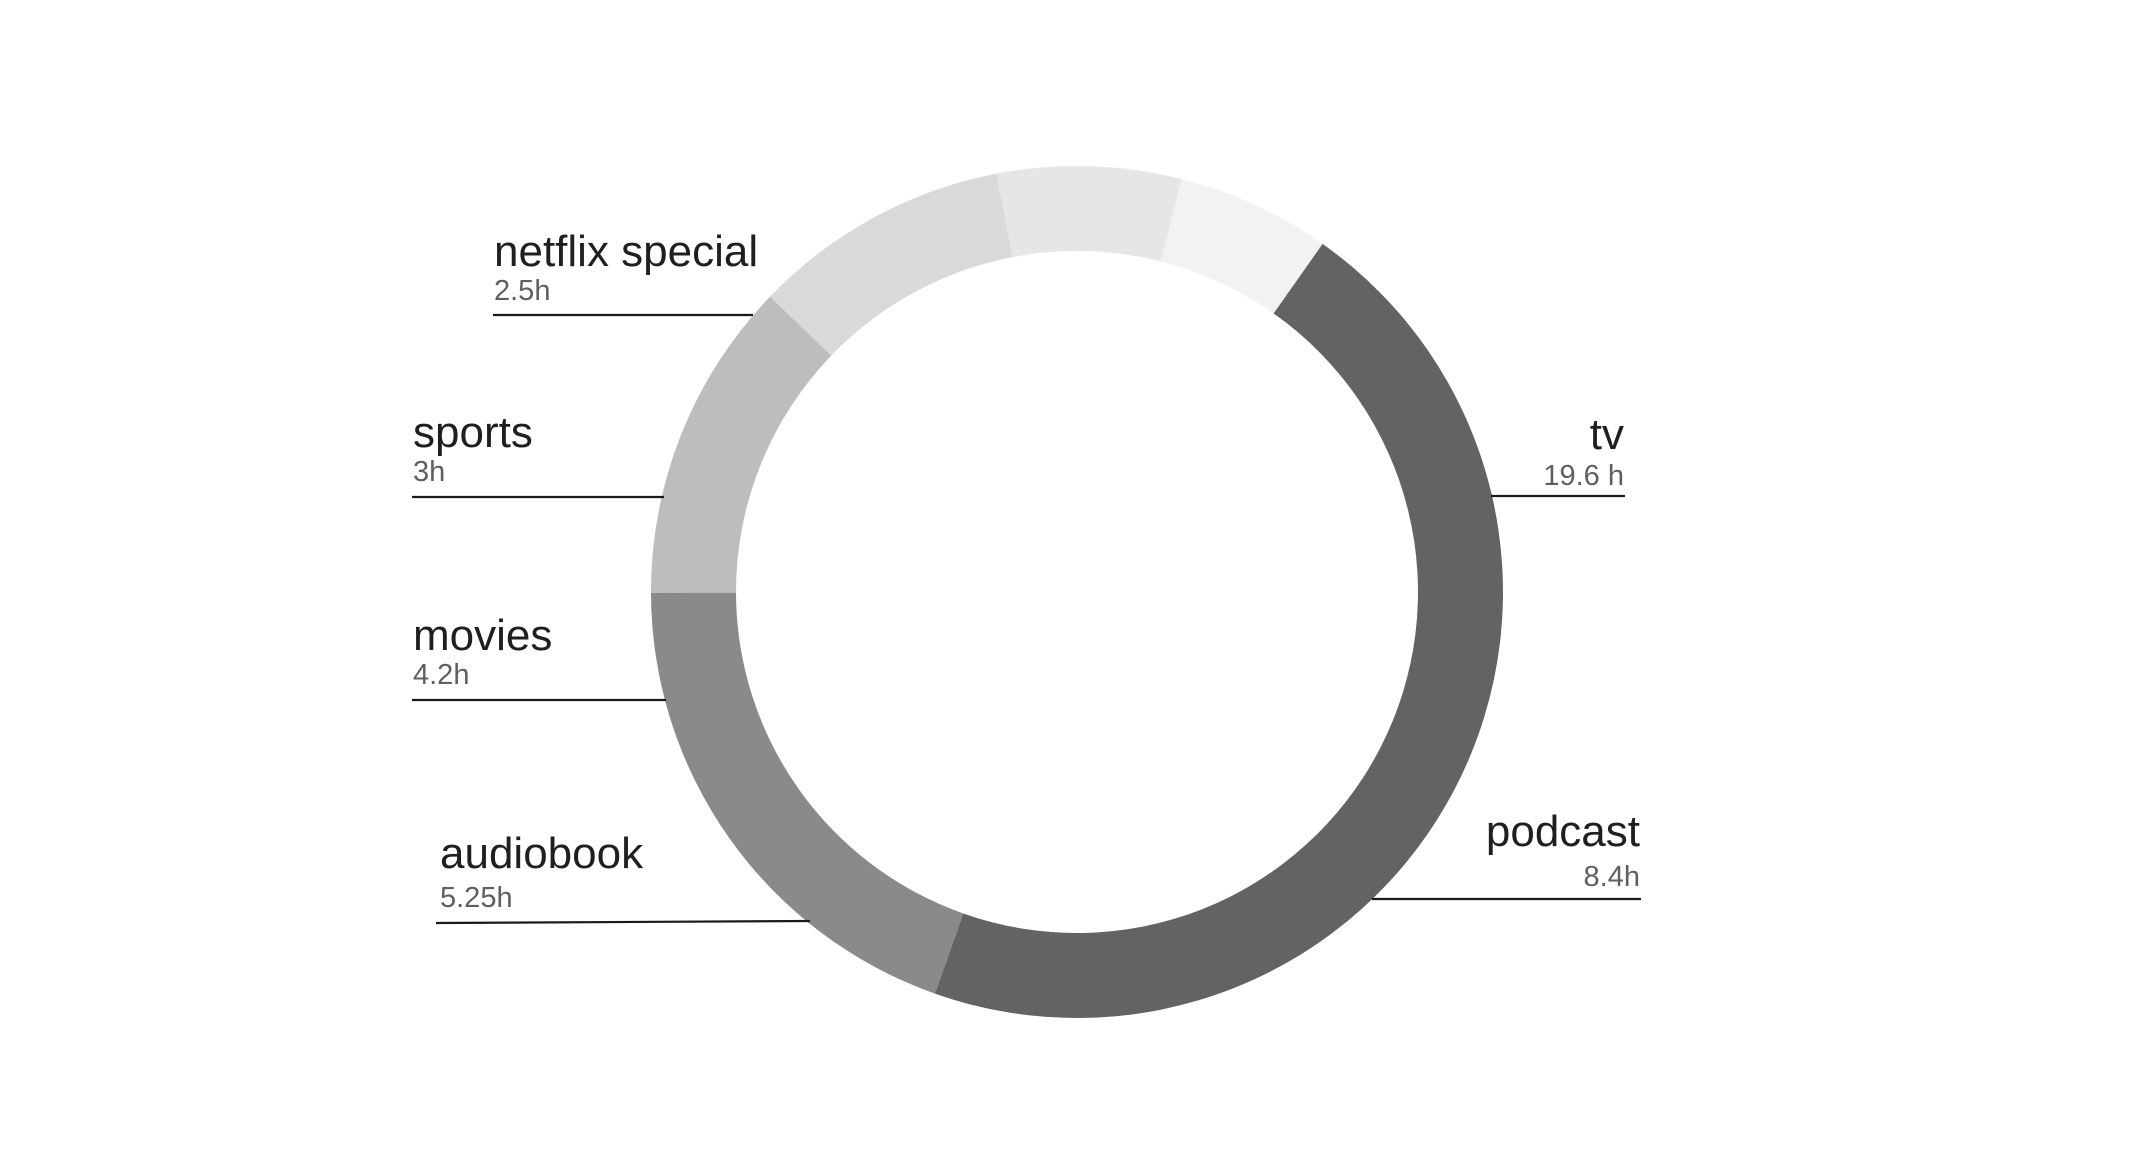  Describe the element at coordinates (626, 251) in the screenshot. I see `slice-label-netflix-special: netflix special` at that location.